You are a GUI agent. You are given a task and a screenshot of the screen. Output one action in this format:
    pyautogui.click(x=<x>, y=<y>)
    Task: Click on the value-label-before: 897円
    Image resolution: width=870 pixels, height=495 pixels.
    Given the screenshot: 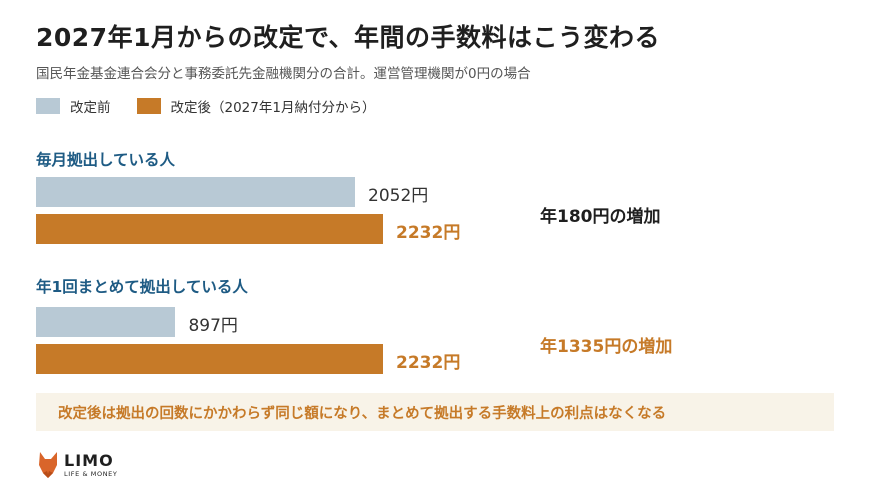 What is the action you would take?
    pyautogui.click(x=213, y=326)
    